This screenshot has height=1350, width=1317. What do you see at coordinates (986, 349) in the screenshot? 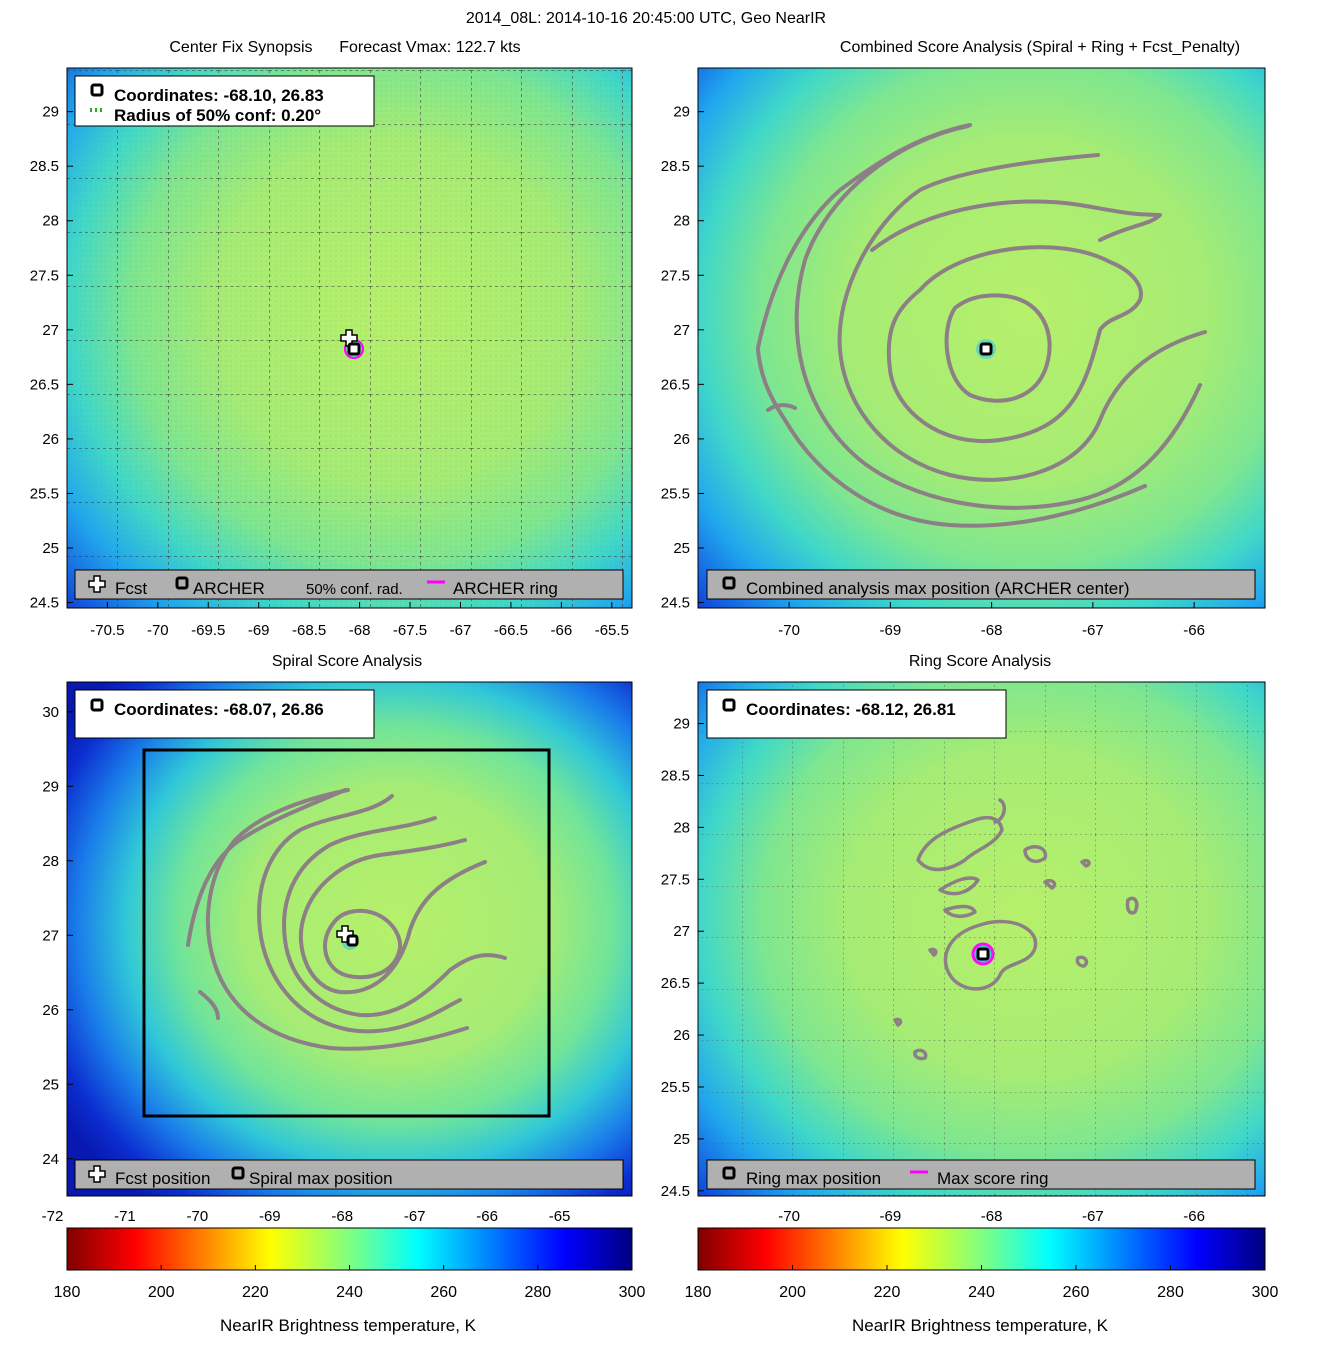
I see `max-position-marker` at bounding box center [986, 349].